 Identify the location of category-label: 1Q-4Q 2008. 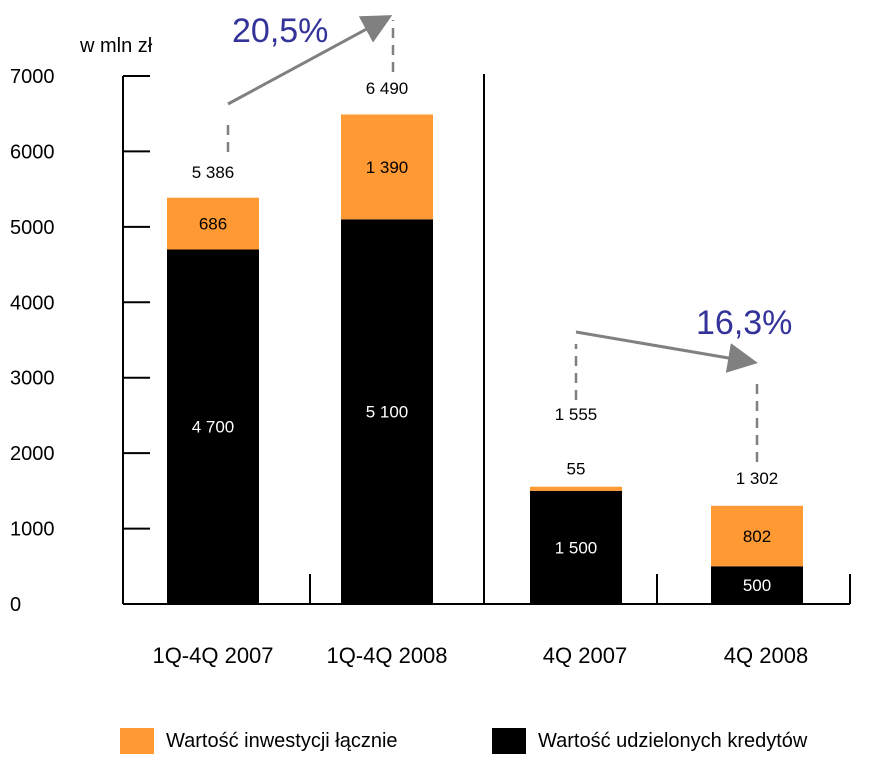
(386, 655).